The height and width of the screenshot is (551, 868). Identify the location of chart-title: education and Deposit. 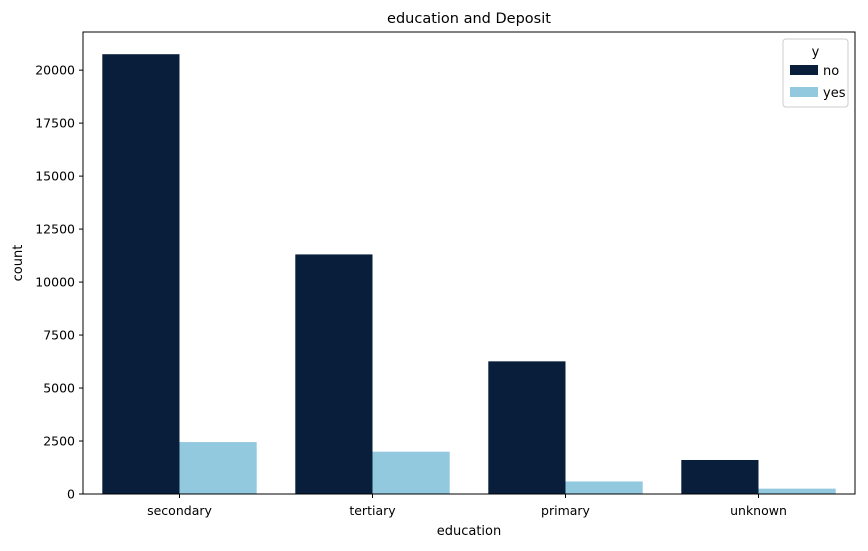
(469, 19).